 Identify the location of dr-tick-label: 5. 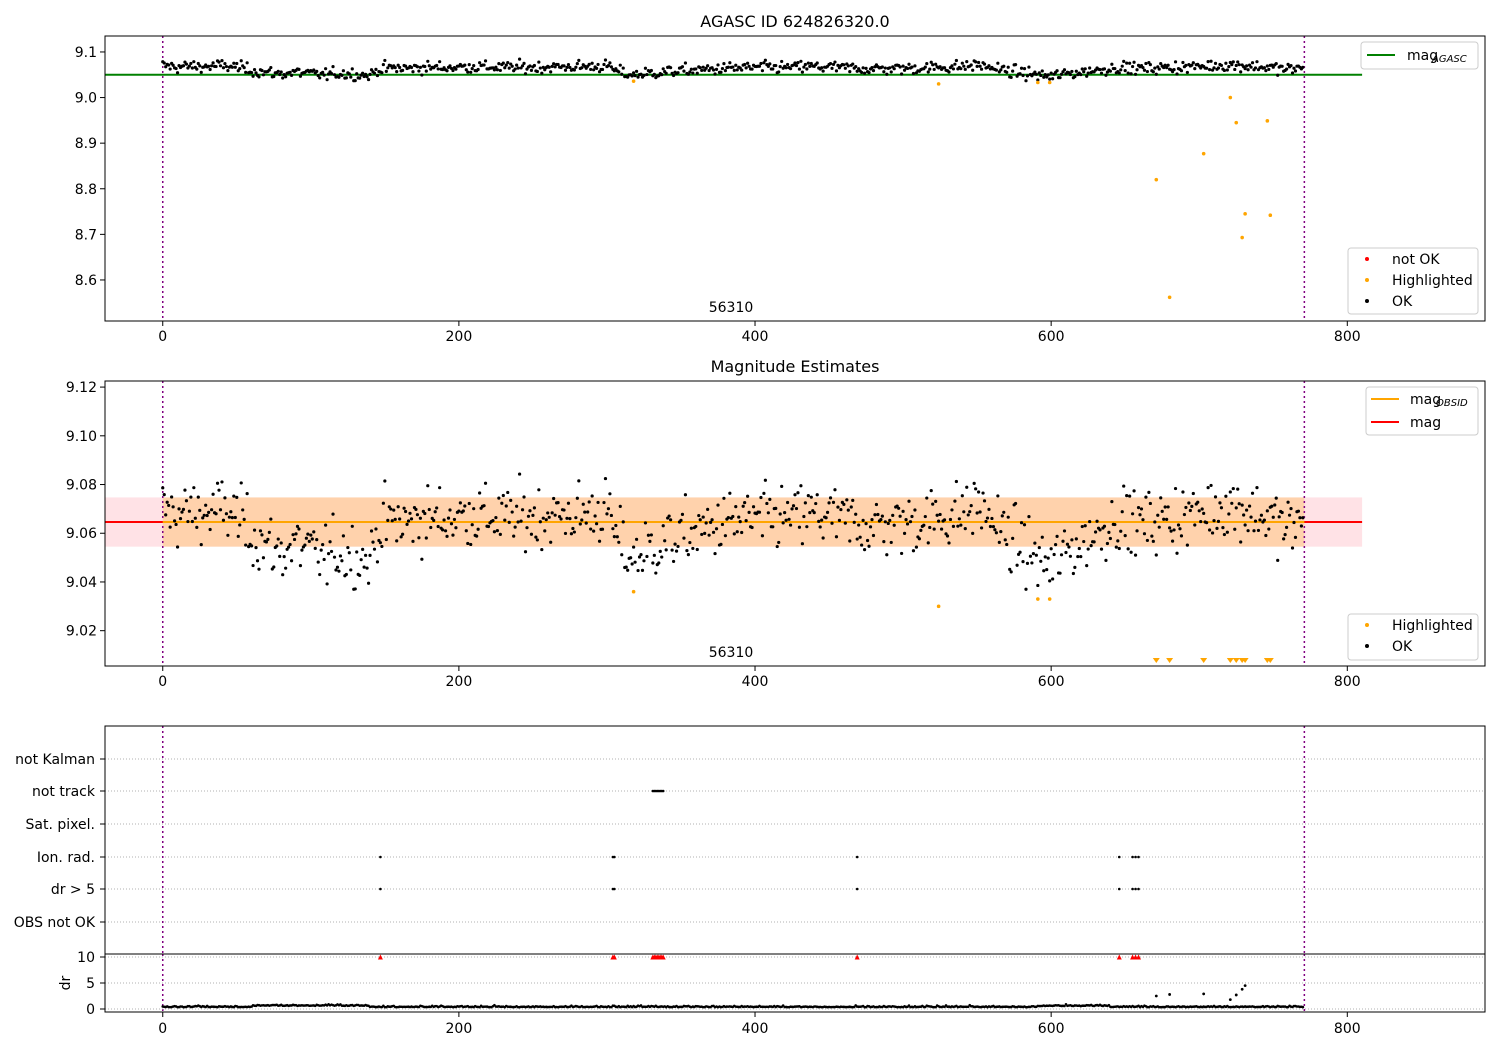
(90, 984).